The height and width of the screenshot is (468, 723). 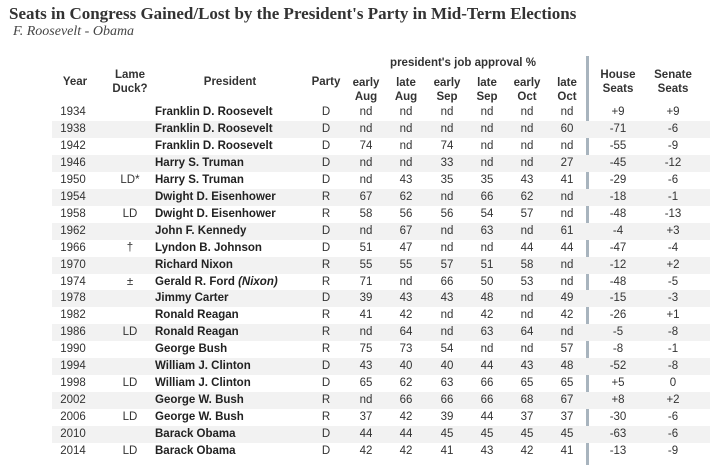 I want to click on cell-late-oct: 27, so click(x=567, y=162).